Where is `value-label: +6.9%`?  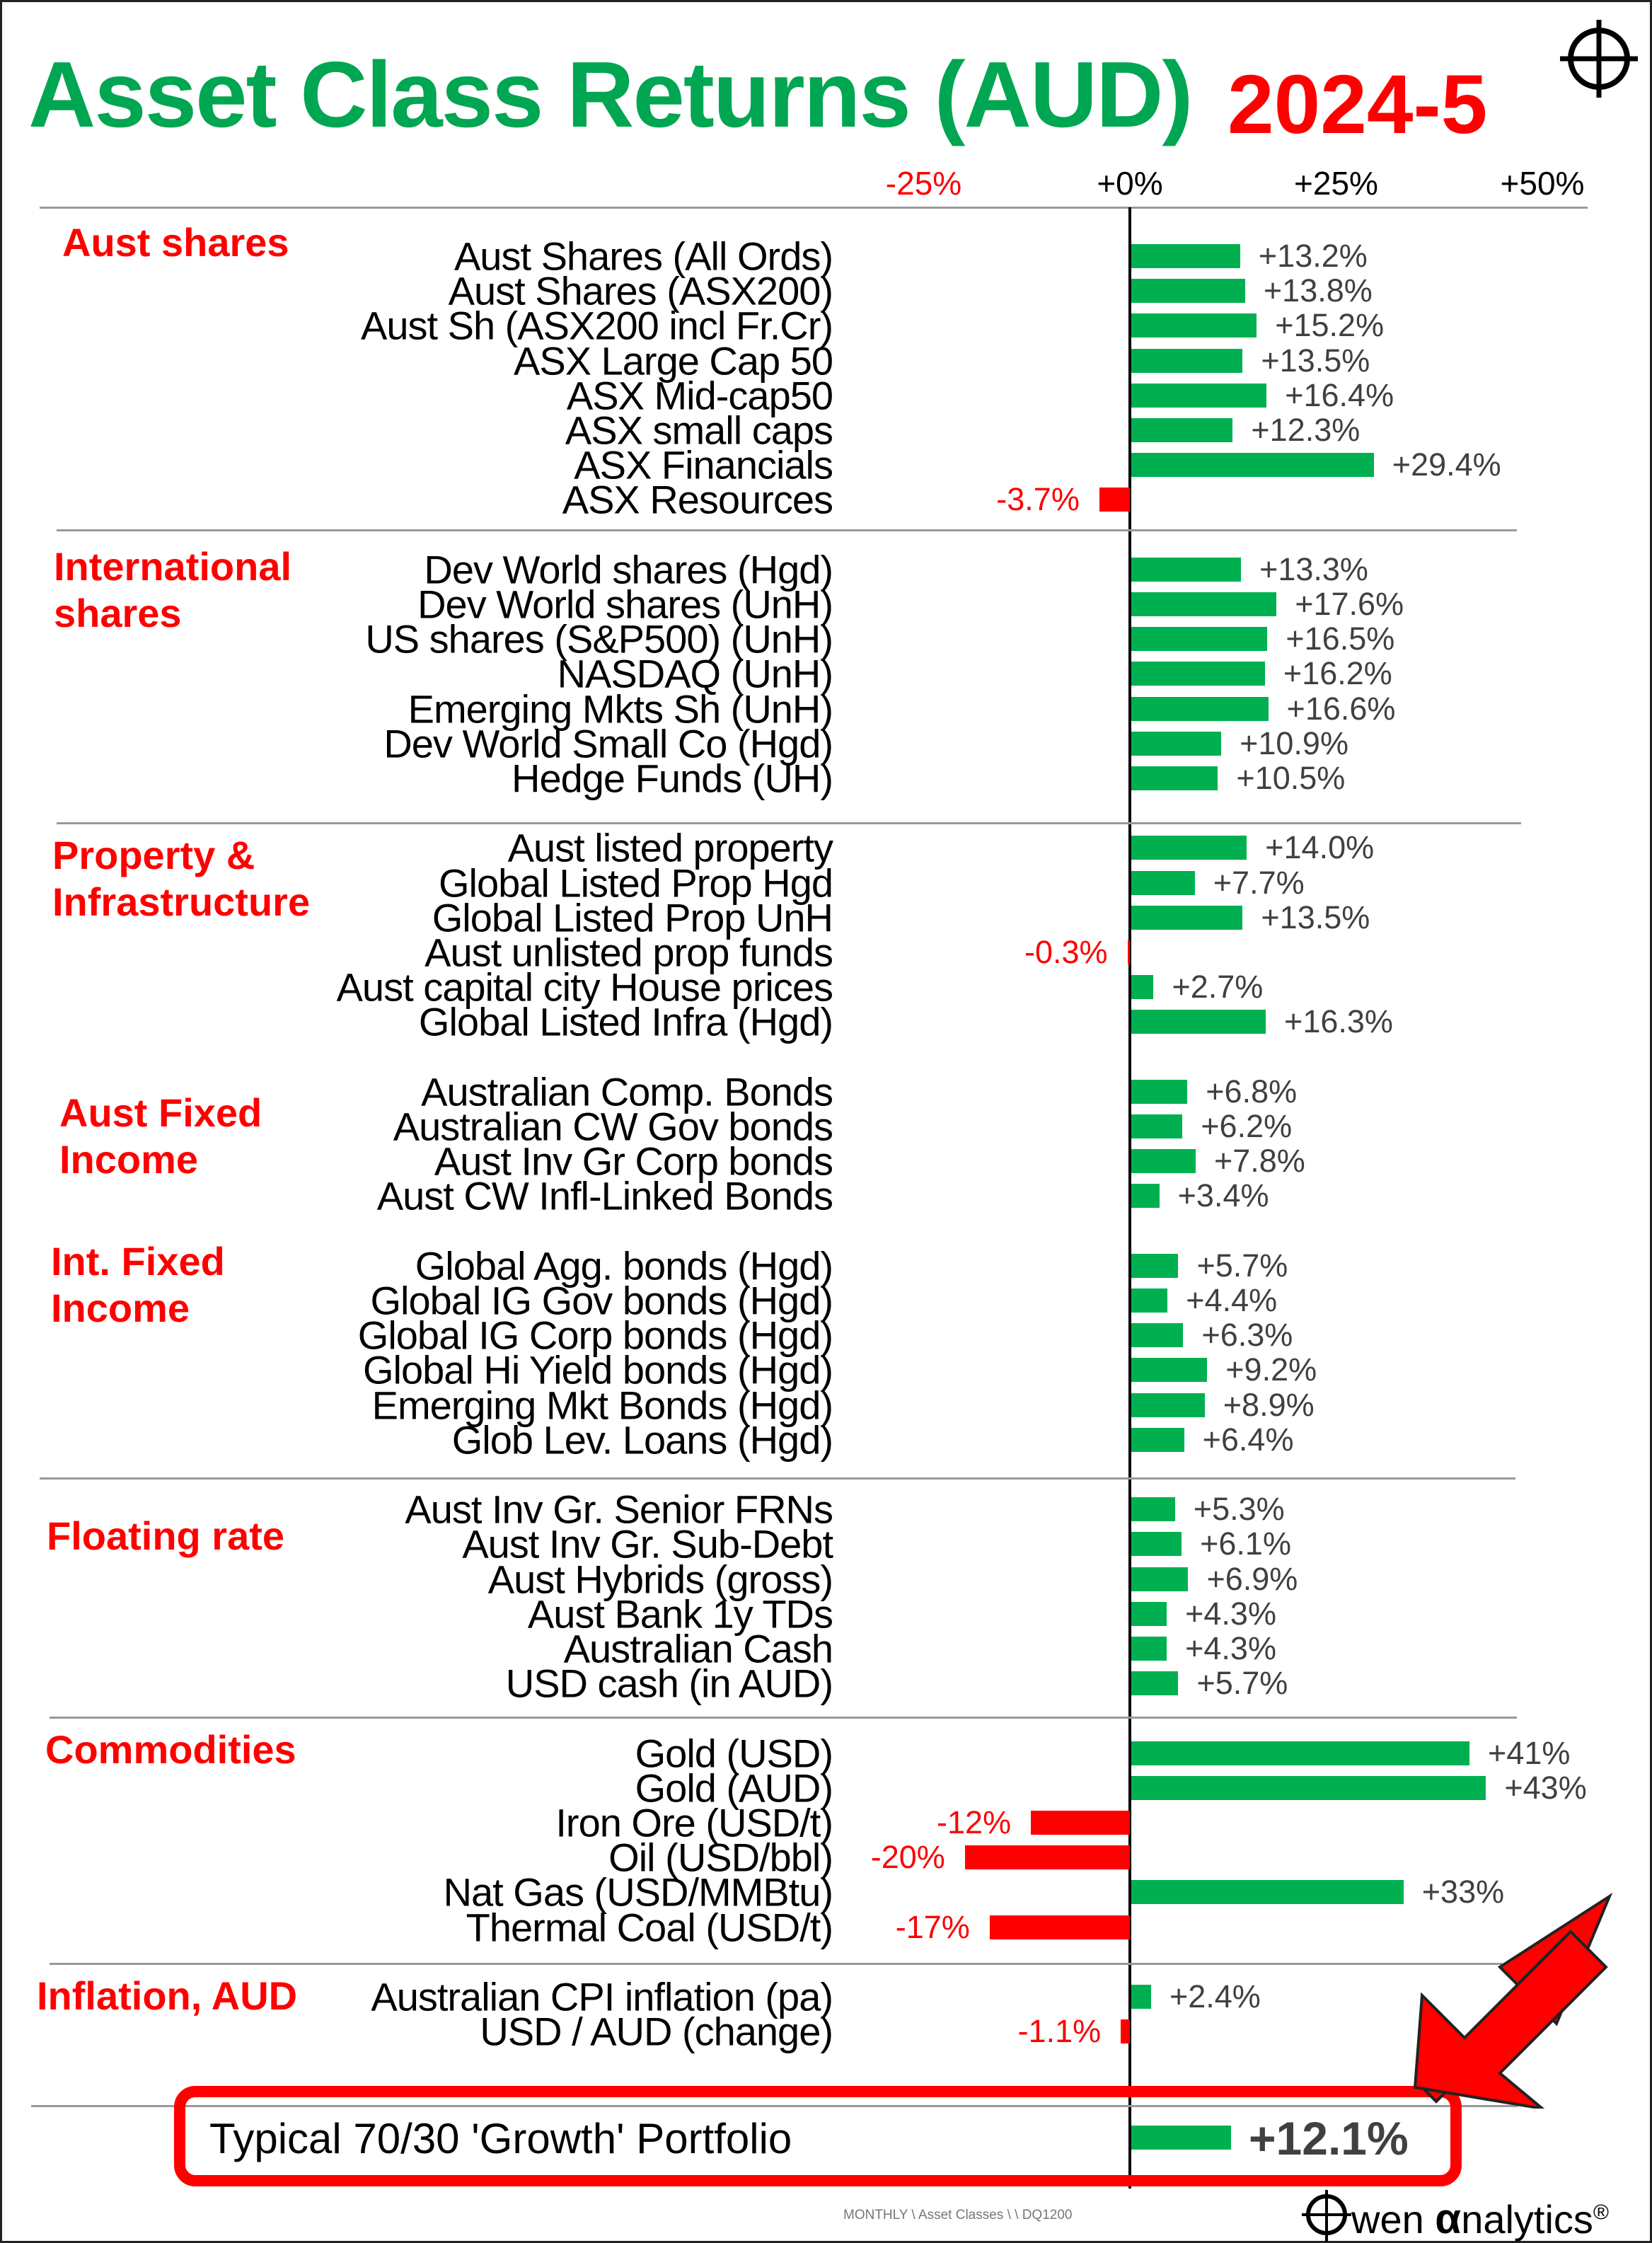
value-label: +6.9% is located at coordinates (1252, 1578).